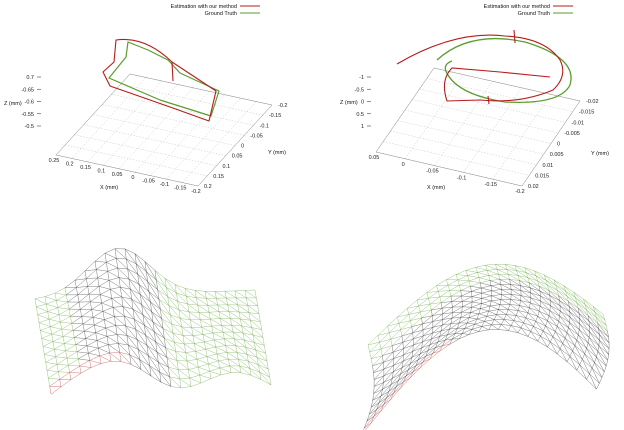 This screenshot has width=624, height=430. Describe the element at coordinates (499, 95) in the screenshot. I see `plot-2-grid-line-y` at that location.